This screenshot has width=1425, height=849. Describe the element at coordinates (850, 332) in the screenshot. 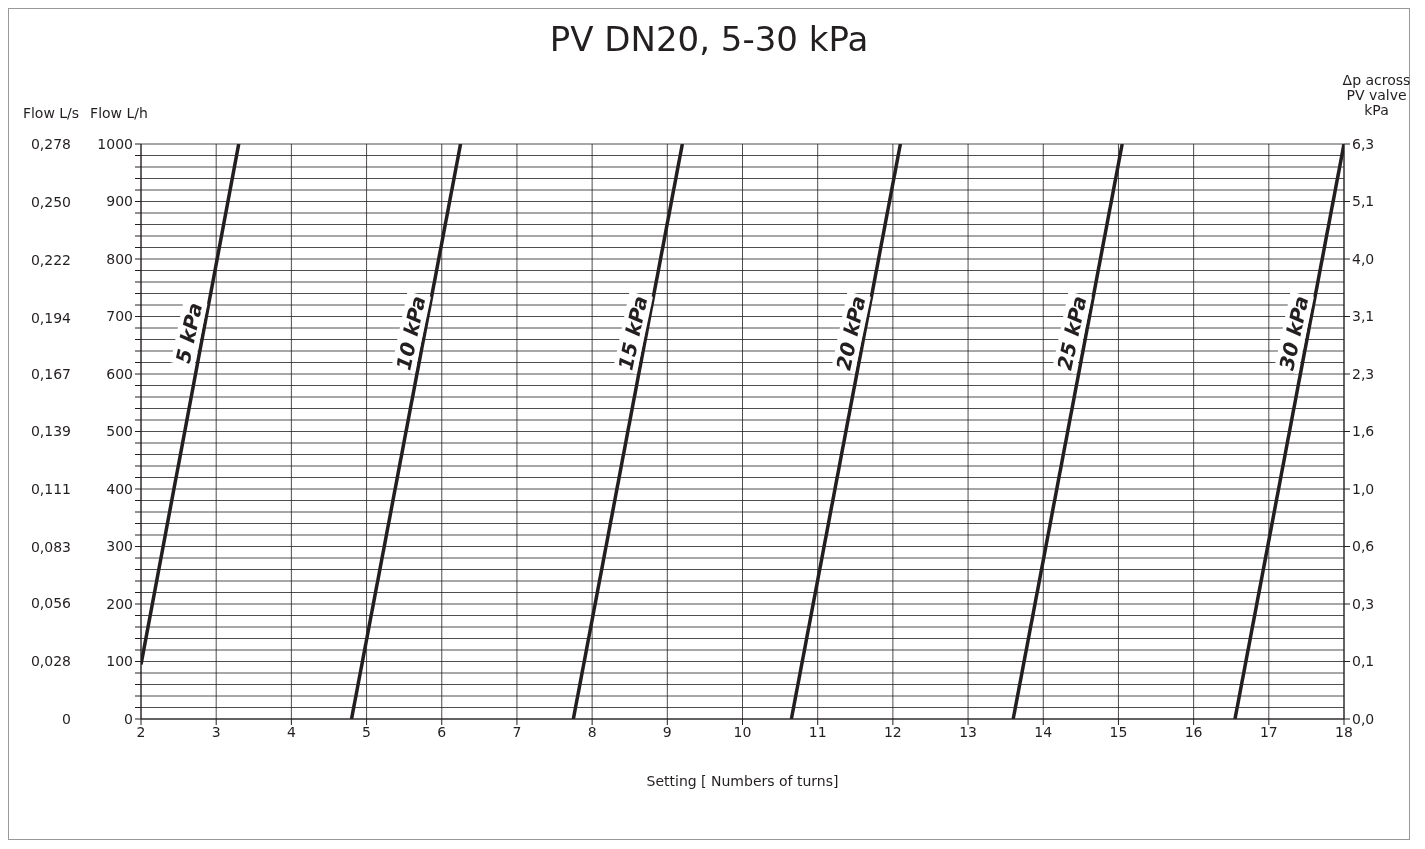

I see `text: 20 kPa` at that location.